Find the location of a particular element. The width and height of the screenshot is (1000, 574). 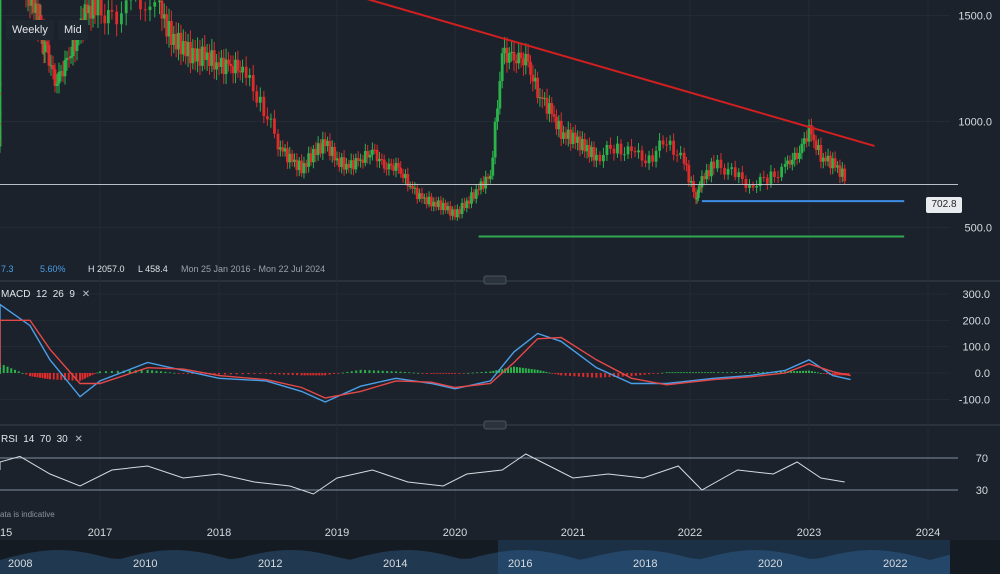

navigator-year-label: 2012 is located at coordinates (270, 564).